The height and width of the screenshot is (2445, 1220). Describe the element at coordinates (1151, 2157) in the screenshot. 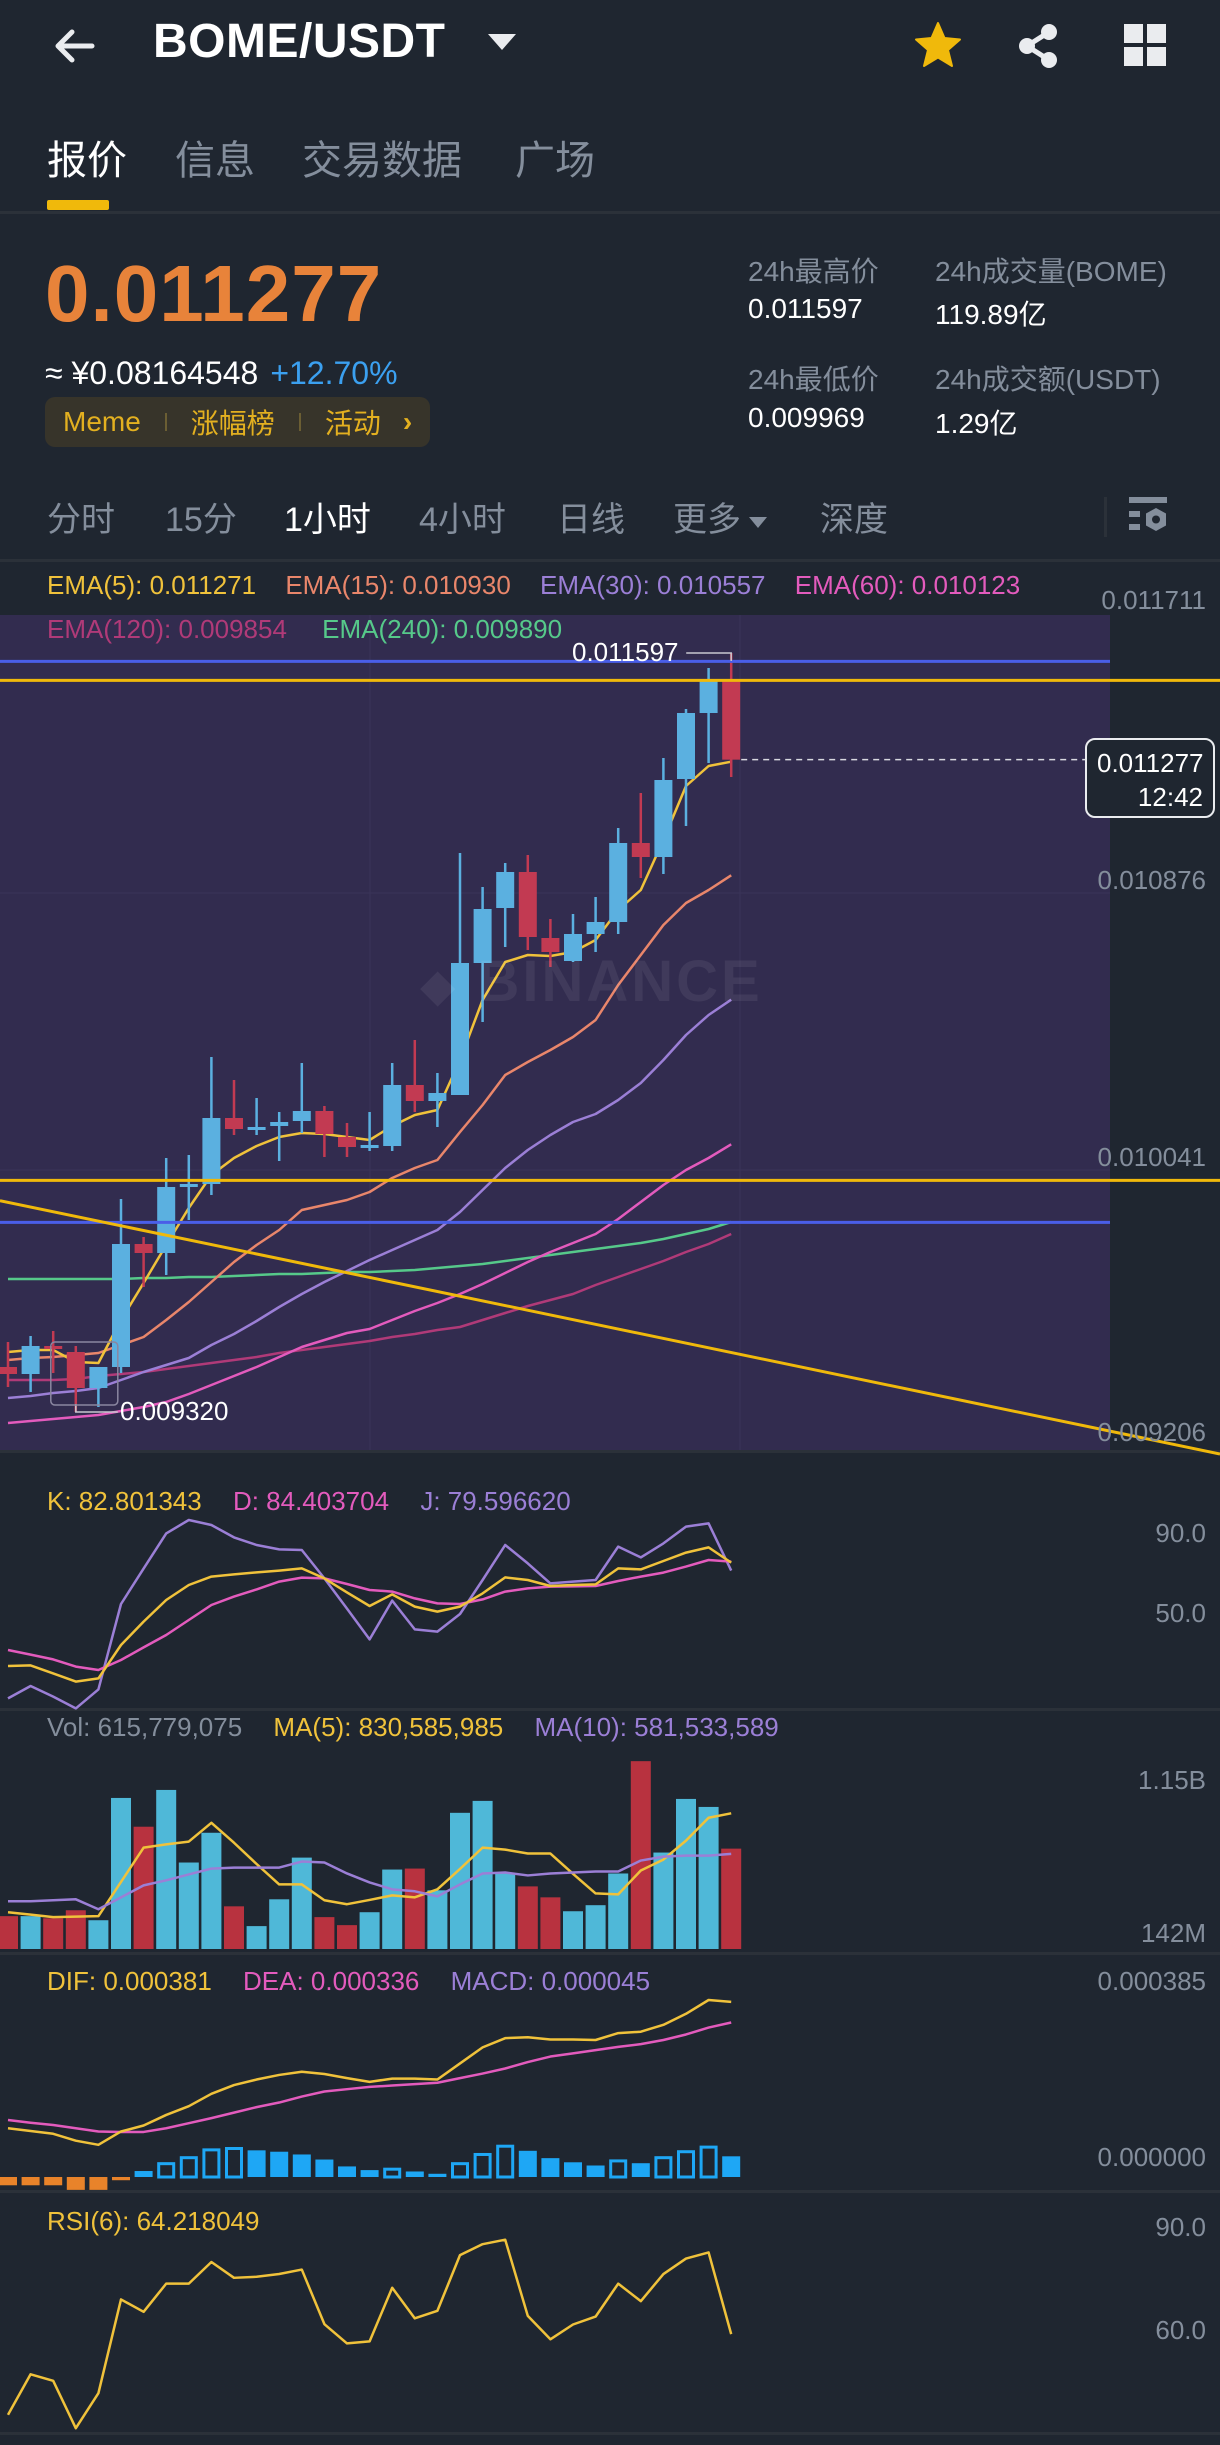

I see `macd-axis-label: 0.000000` at that location.